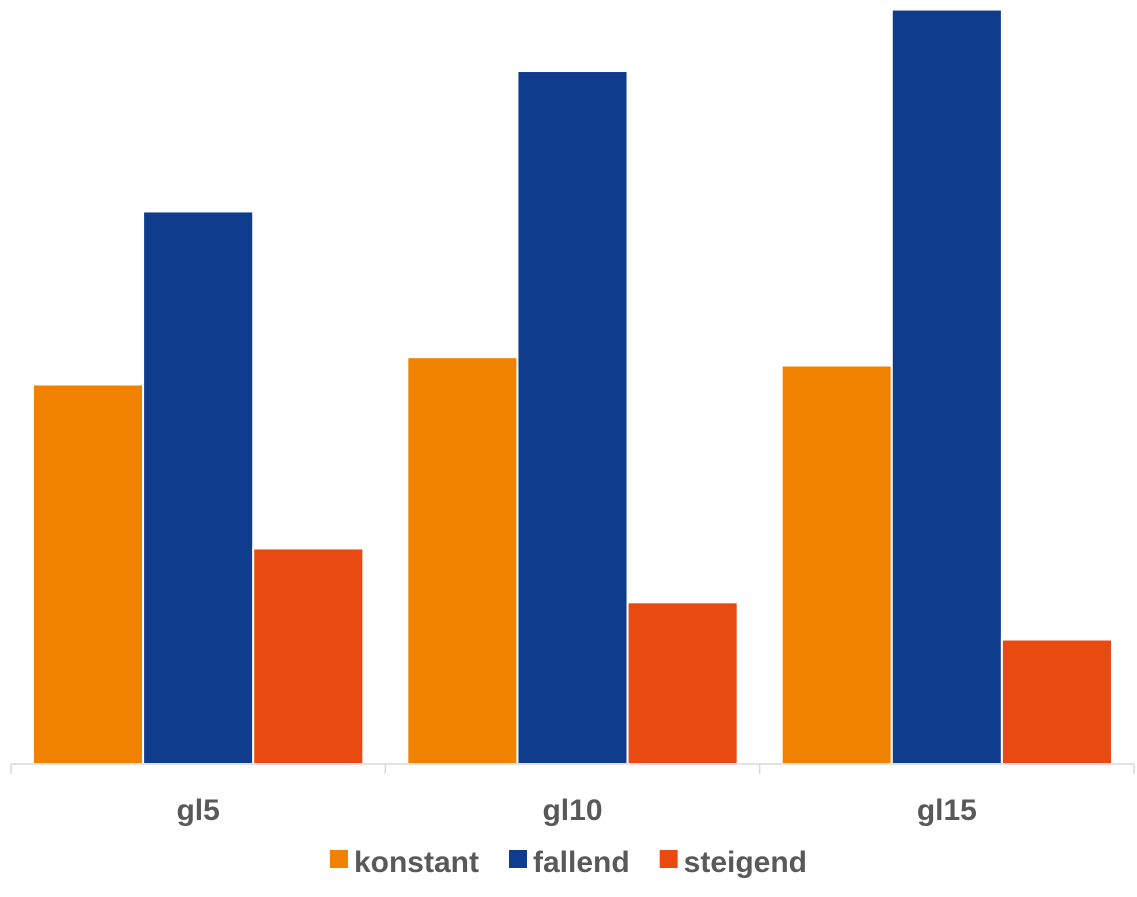 This screenshot has width=1137, height=897. Describe the element at coordinates (572, 417) in the screenshot. I see `bar-gl10-fallend` at that location.